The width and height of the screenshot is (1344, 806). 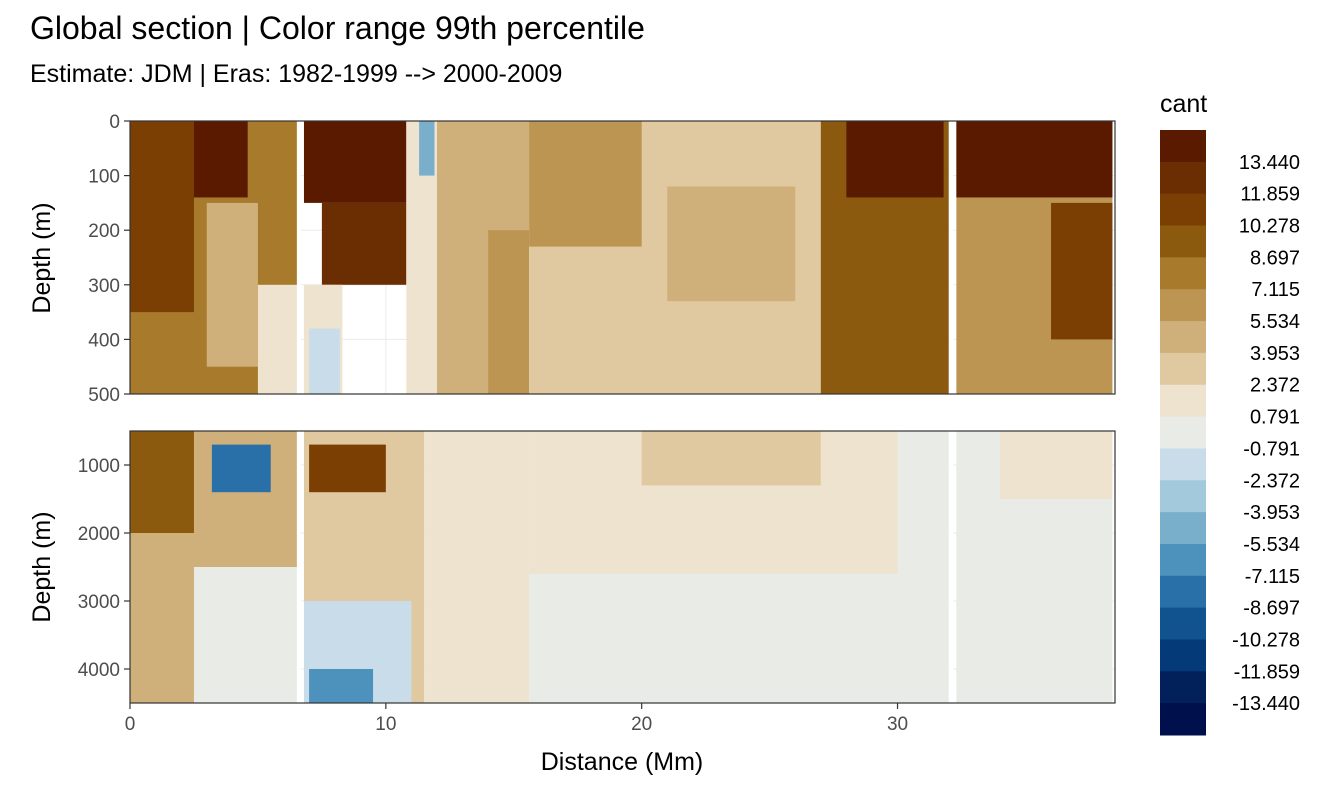 I want to click on upper-y-axis: 0 100 200 300 400 500, so click(x=109, y=259).